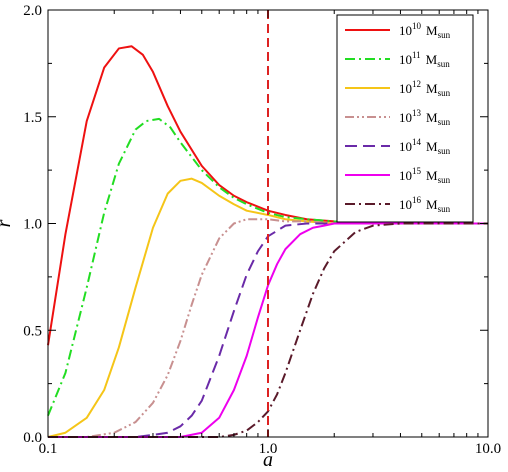 This screenshot has height=472, width=508. What do you see at coordinates (32, 225) in the screenshot?
I see `y-tick-label: 1.0` at bounding box center [32, 225].